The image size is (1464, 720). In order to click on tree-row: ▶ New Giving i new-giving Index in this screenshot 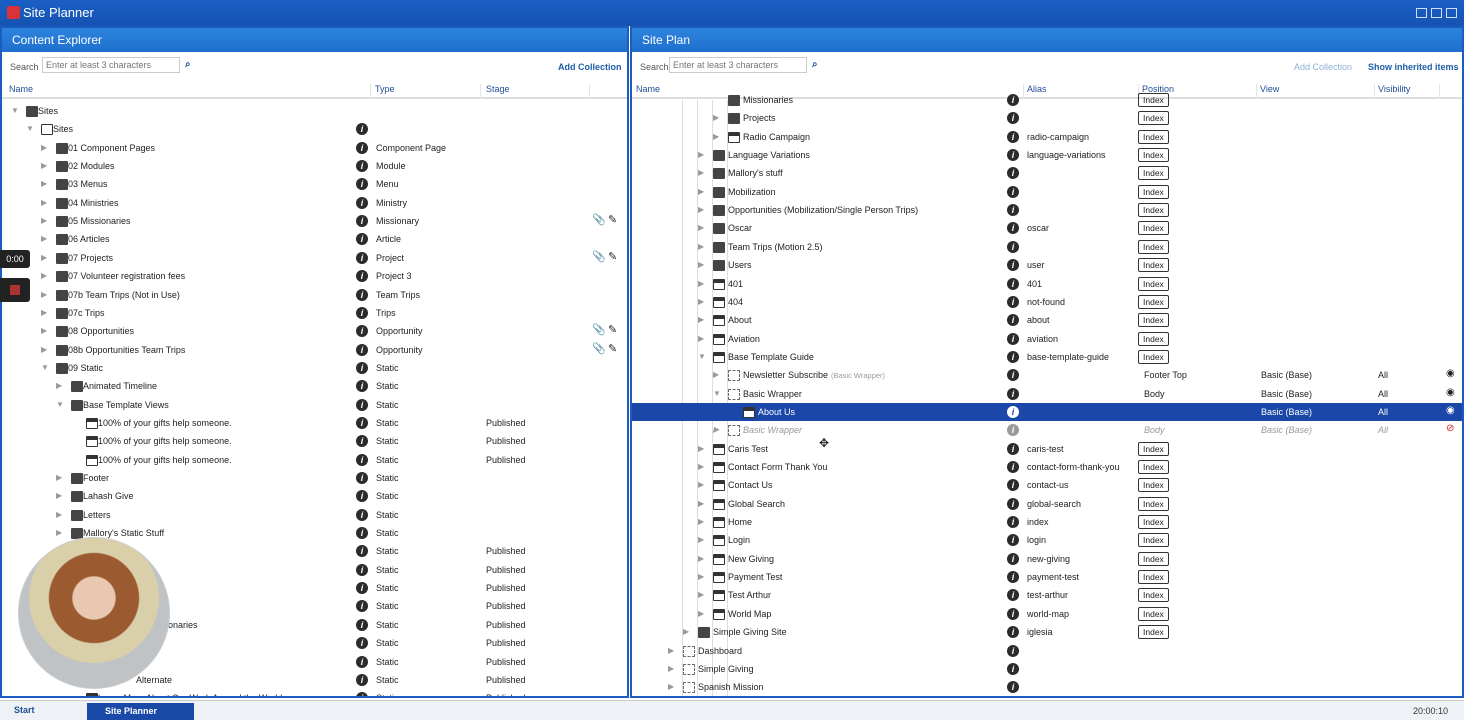, I will do `click(1047, 559)`.